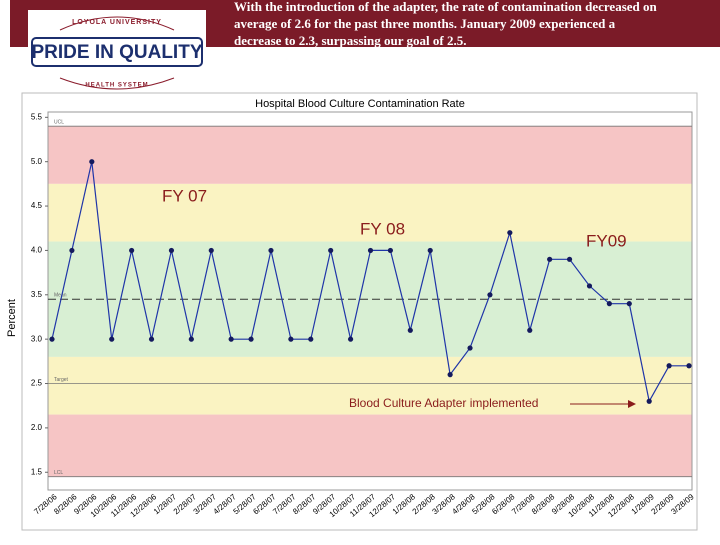  I want to click on y-tick-label: 1.5, so click(37, 471).